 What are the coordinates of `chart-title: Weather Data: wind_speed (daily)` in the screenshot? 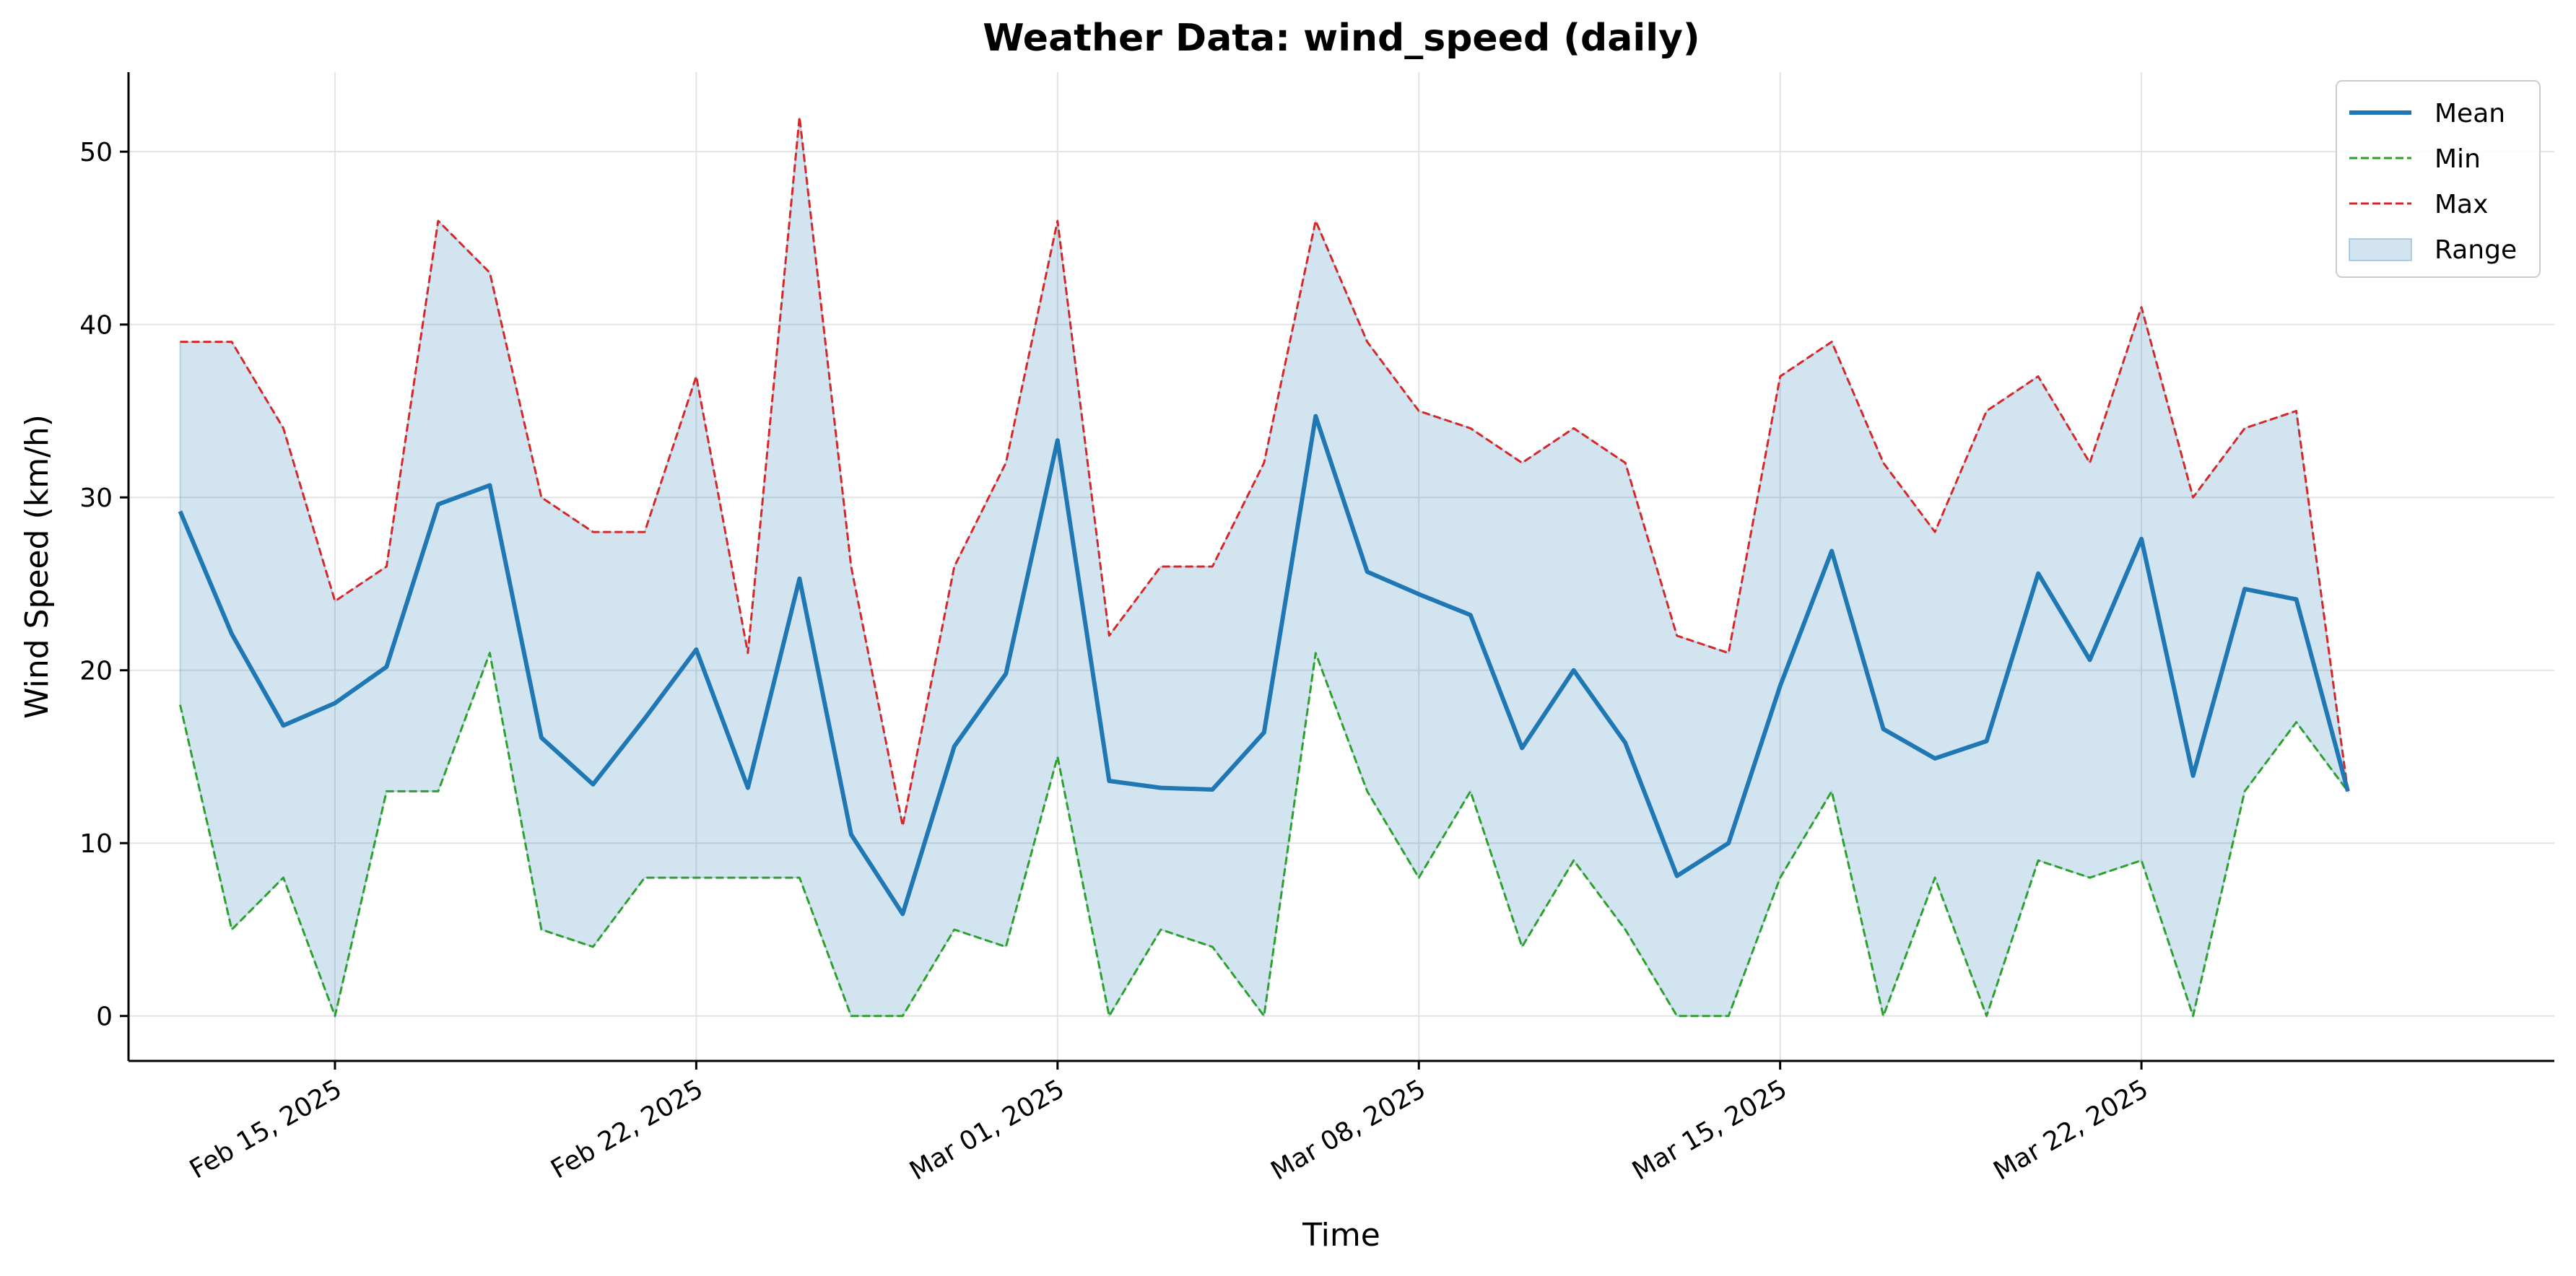 It's located at (1341, 38).